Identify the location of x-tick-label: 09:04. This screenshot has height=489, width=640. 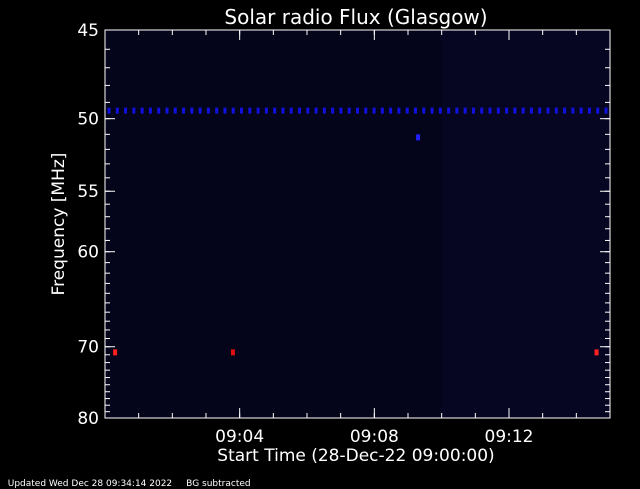
(239, 437).